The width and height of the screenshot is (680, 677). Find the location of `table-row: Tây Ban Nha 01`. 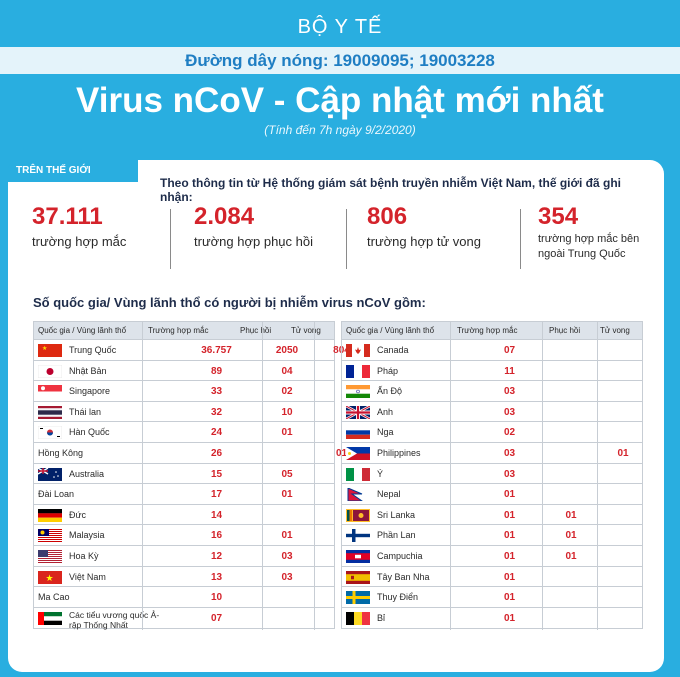

table-row: Tây Ban Nha 01 is located at coordinates (492, 577).